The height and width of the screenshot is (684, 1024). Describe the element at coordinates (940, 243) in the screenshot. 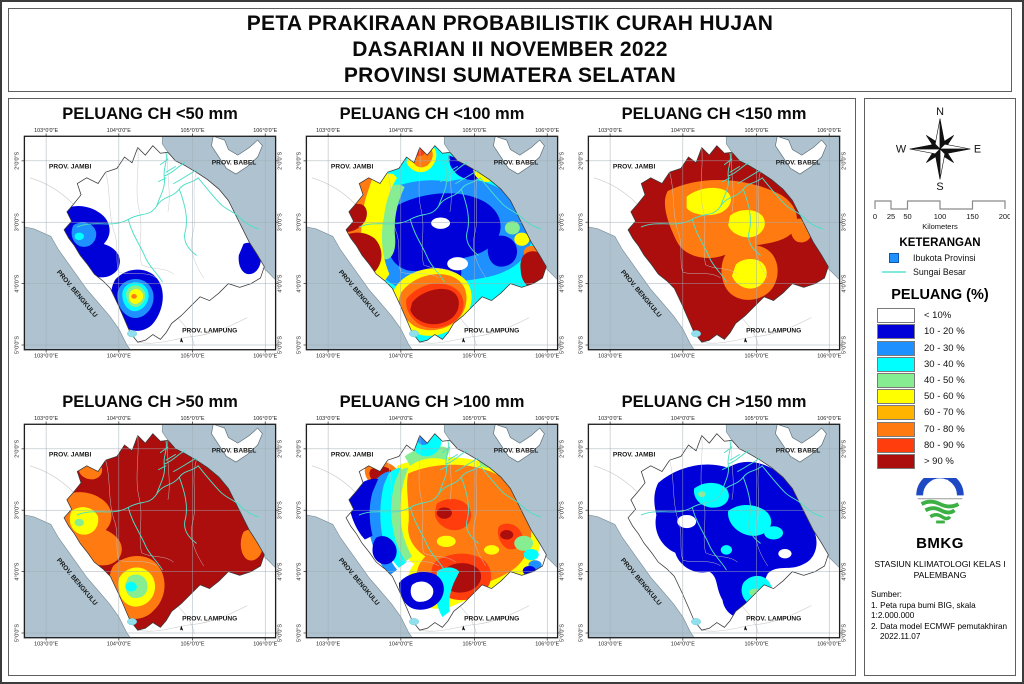

I see `keterangan-heading: KETERANGAN` at that location.